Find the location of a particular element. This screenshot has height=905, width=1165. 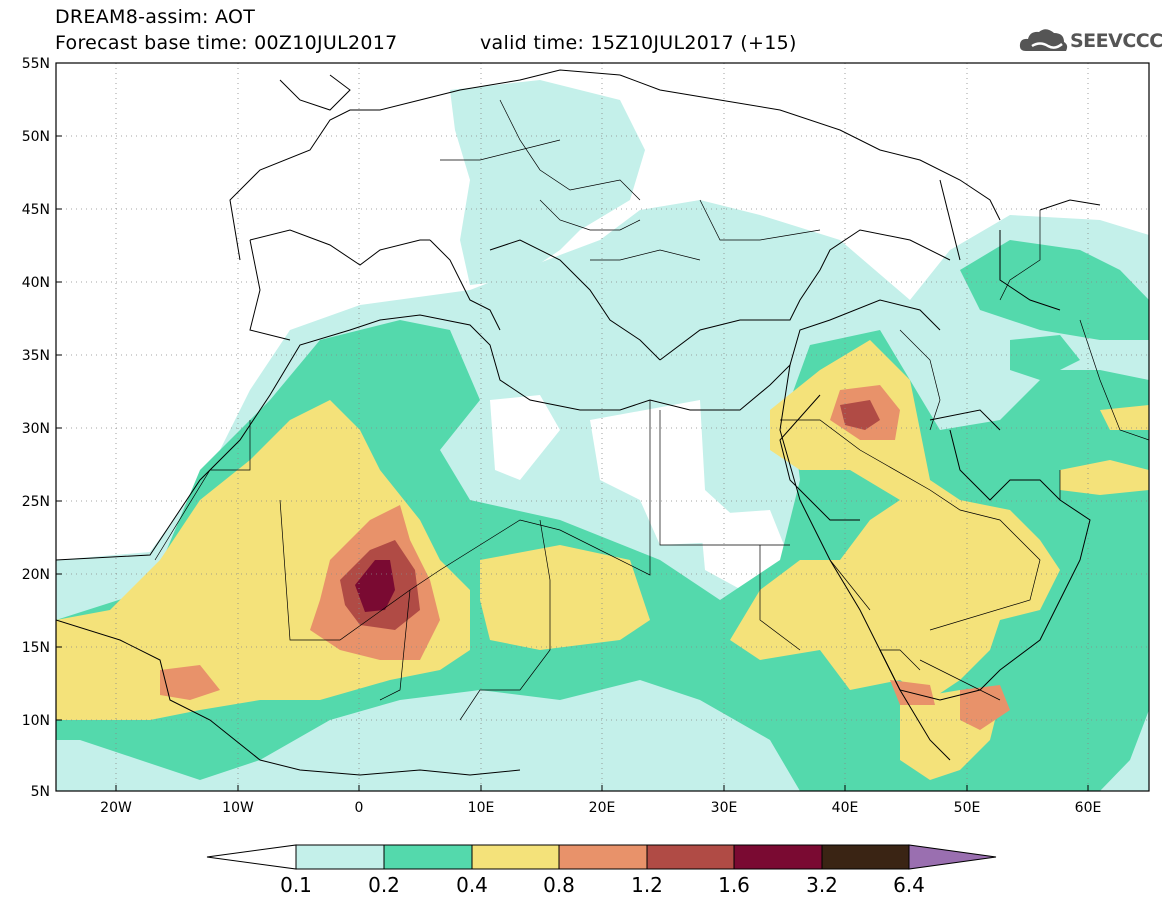

colorbar-label: 0.2 is located at coordinates (384, 885).